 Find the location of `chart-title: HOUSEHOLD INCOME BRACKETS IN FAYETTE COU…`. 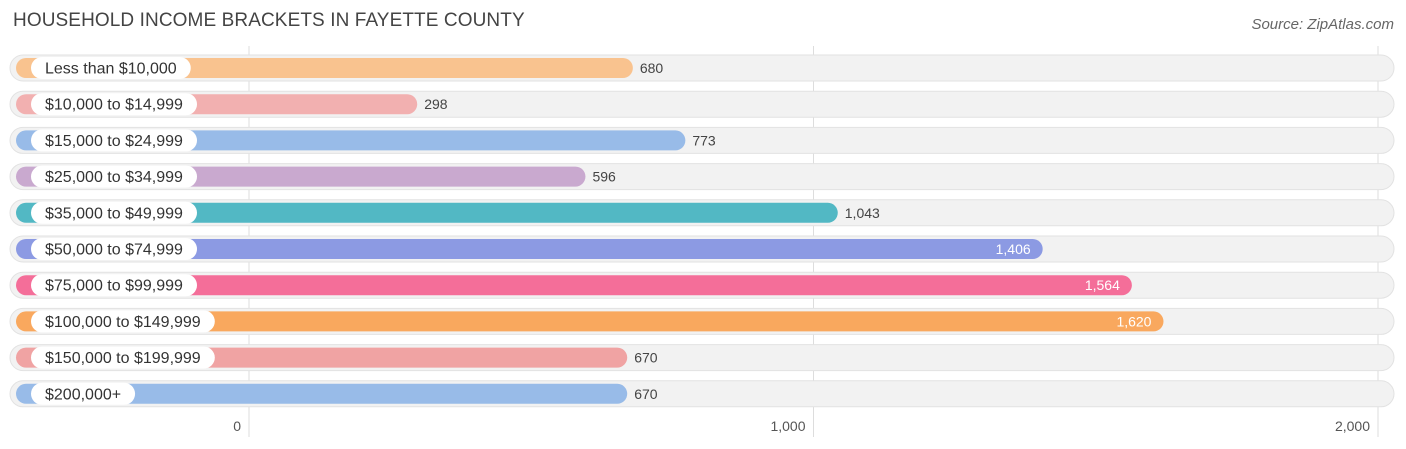

chart-title: HOUSEHOLD INCOME BRACKETS IN FAYETTE COU… is located at coordinates (269, 20).